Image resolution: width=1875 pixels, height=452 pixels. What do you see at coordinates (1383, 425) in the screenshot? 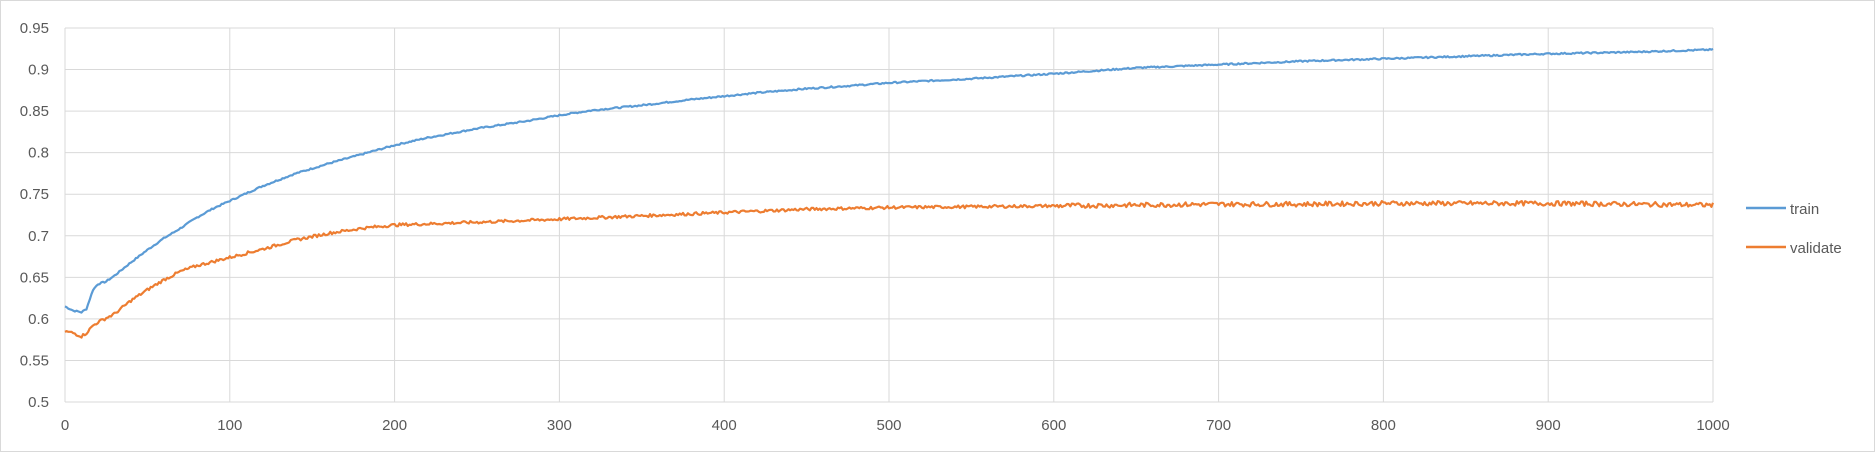
I see `x-tick-label: 800` at bounding box center [1383, 425].